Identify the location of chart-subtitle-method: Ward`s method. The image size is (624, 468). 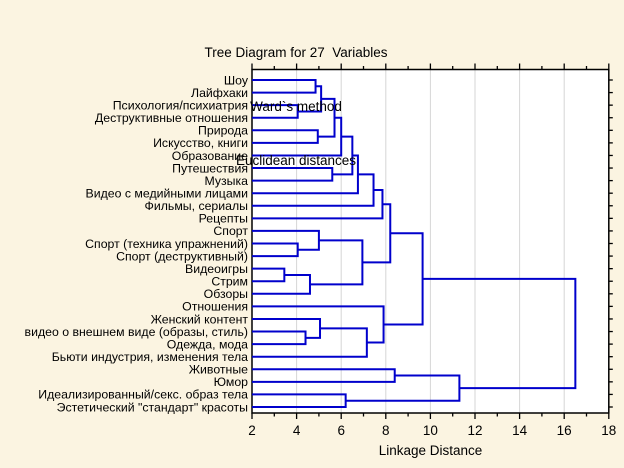
(296, 106).